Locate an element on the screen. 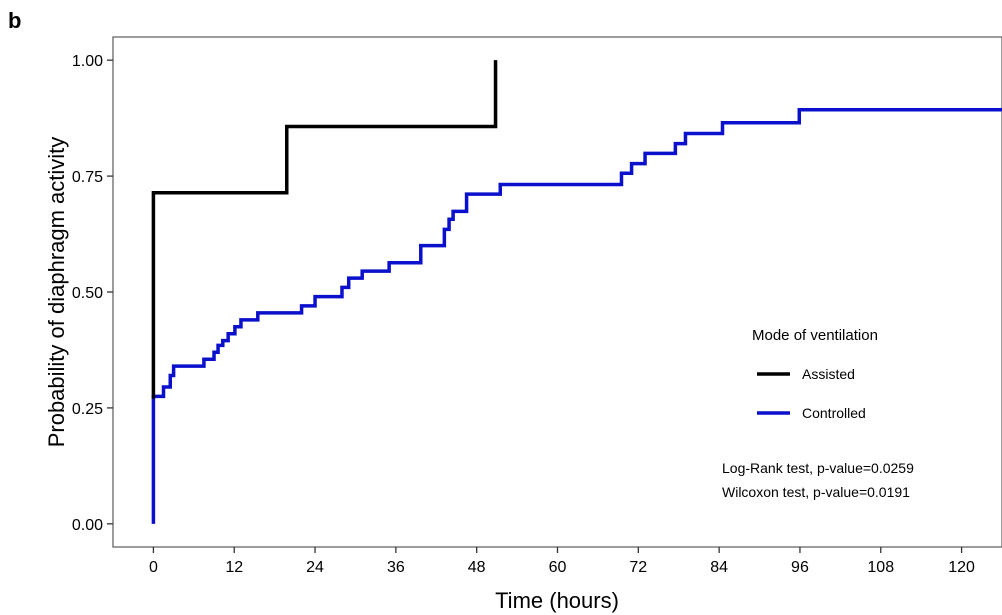  legend-title: Mode of ventilation is located at coordinates (815, 335).